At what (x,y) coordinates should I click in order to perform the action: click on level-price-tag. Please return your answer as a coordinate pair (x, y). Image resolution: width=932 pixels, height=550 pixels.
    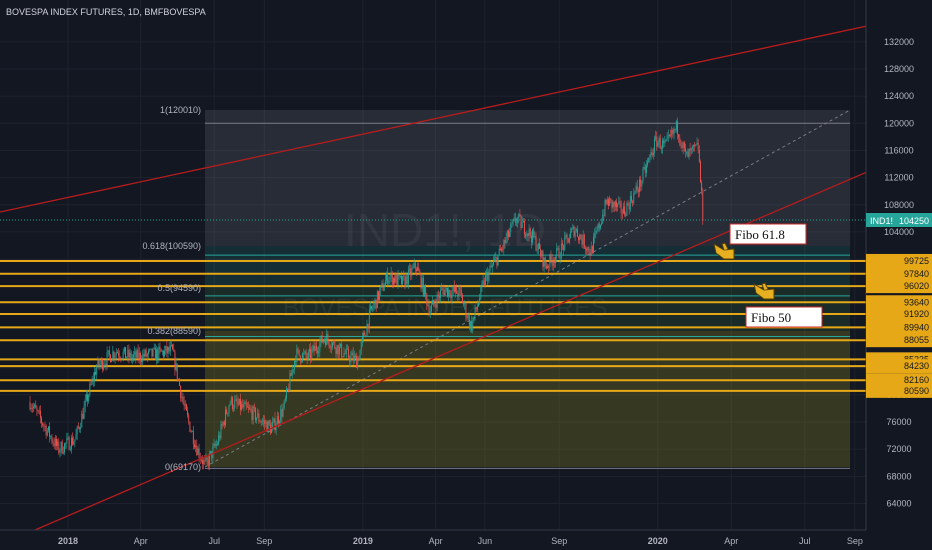
    Looking at the image, I should click on (899, 273).